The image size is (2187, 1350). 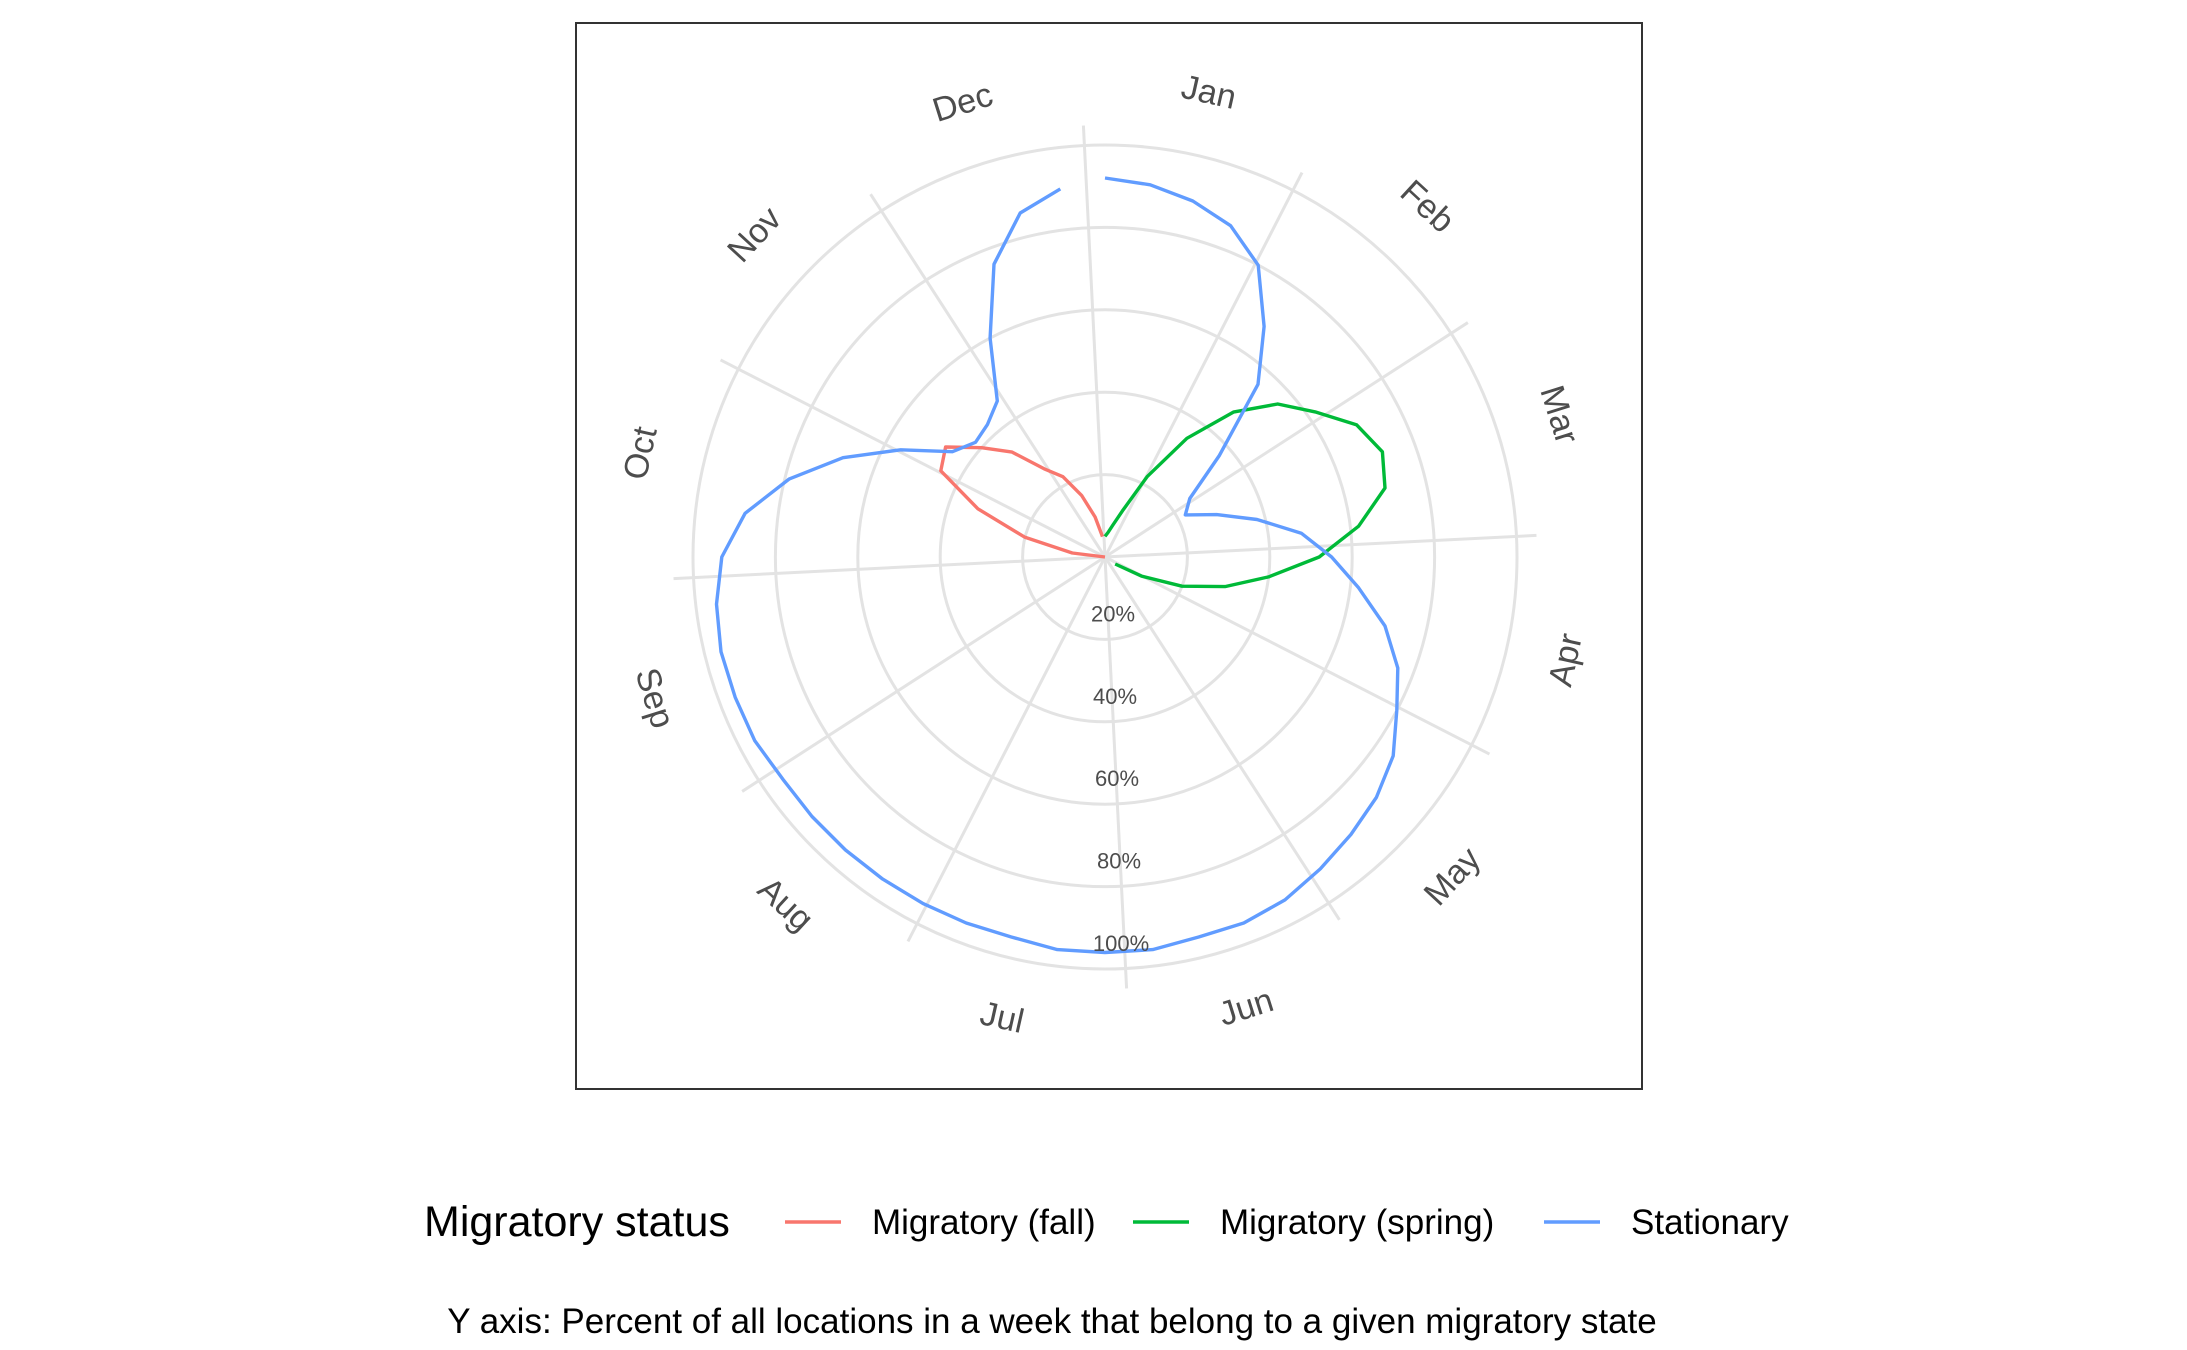 What do you see at coordinates (1115, 696) in the screenshot?
I see `radial-tick-2: 40%` at bounding box center [1115, 696].